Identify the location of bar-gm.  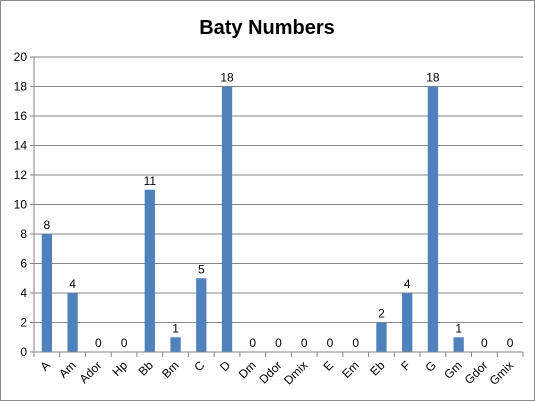
(458, 344).